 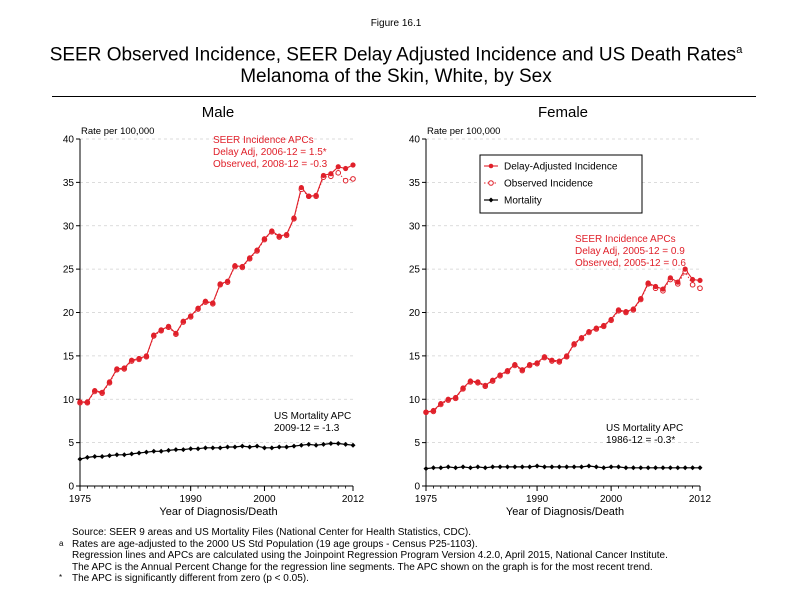 I want to click on series-line-delay-adjusted-incidence, so click(x=563, y=340).